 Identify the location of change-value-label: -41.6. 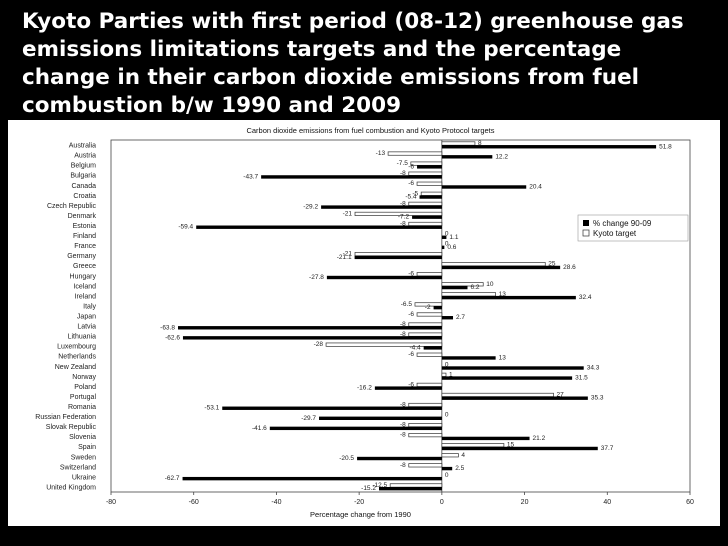
(259, 428).